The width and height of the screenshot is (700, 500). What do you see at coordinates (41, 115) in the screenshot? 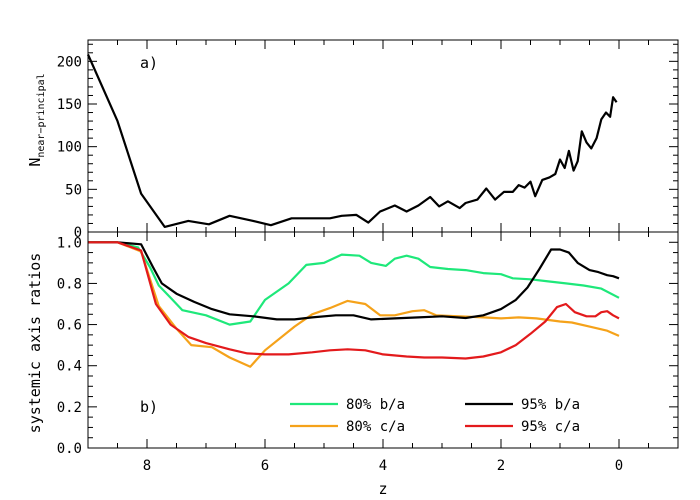
I see `panel-a-ylabel-sub: near−principal` at bounding box center [41, 115].